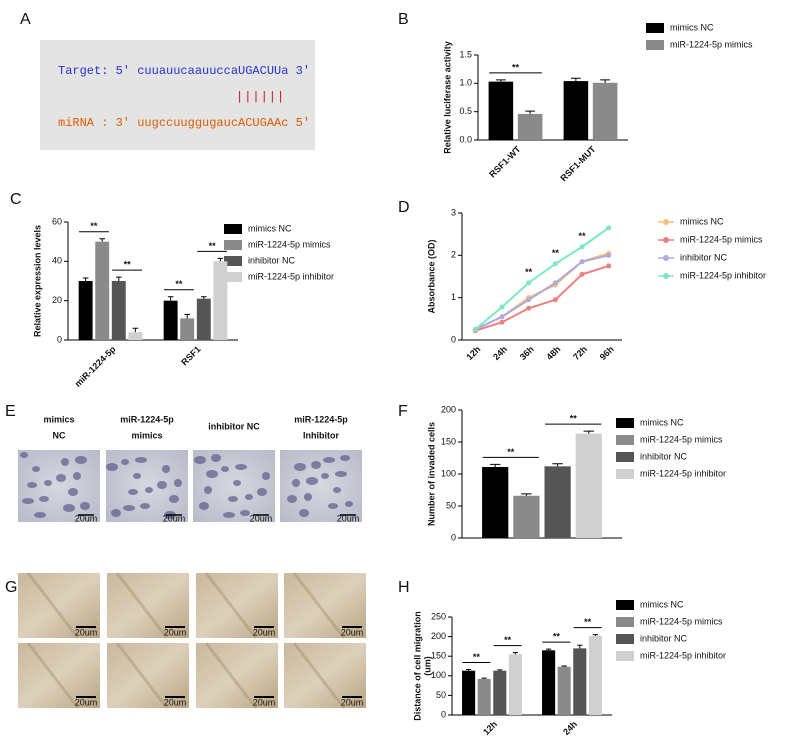  Describe the element at coordinates (570, 728) in the screenshot. I see `x-tick-label: 24h` at that location.